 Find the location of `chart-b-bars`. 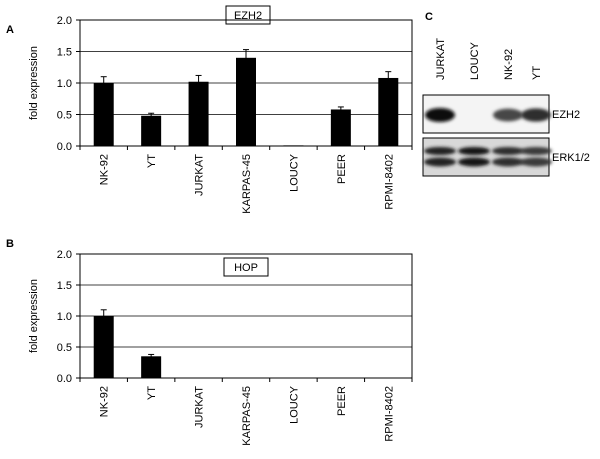

chart-b-bars is located at coordinates (127, 347).